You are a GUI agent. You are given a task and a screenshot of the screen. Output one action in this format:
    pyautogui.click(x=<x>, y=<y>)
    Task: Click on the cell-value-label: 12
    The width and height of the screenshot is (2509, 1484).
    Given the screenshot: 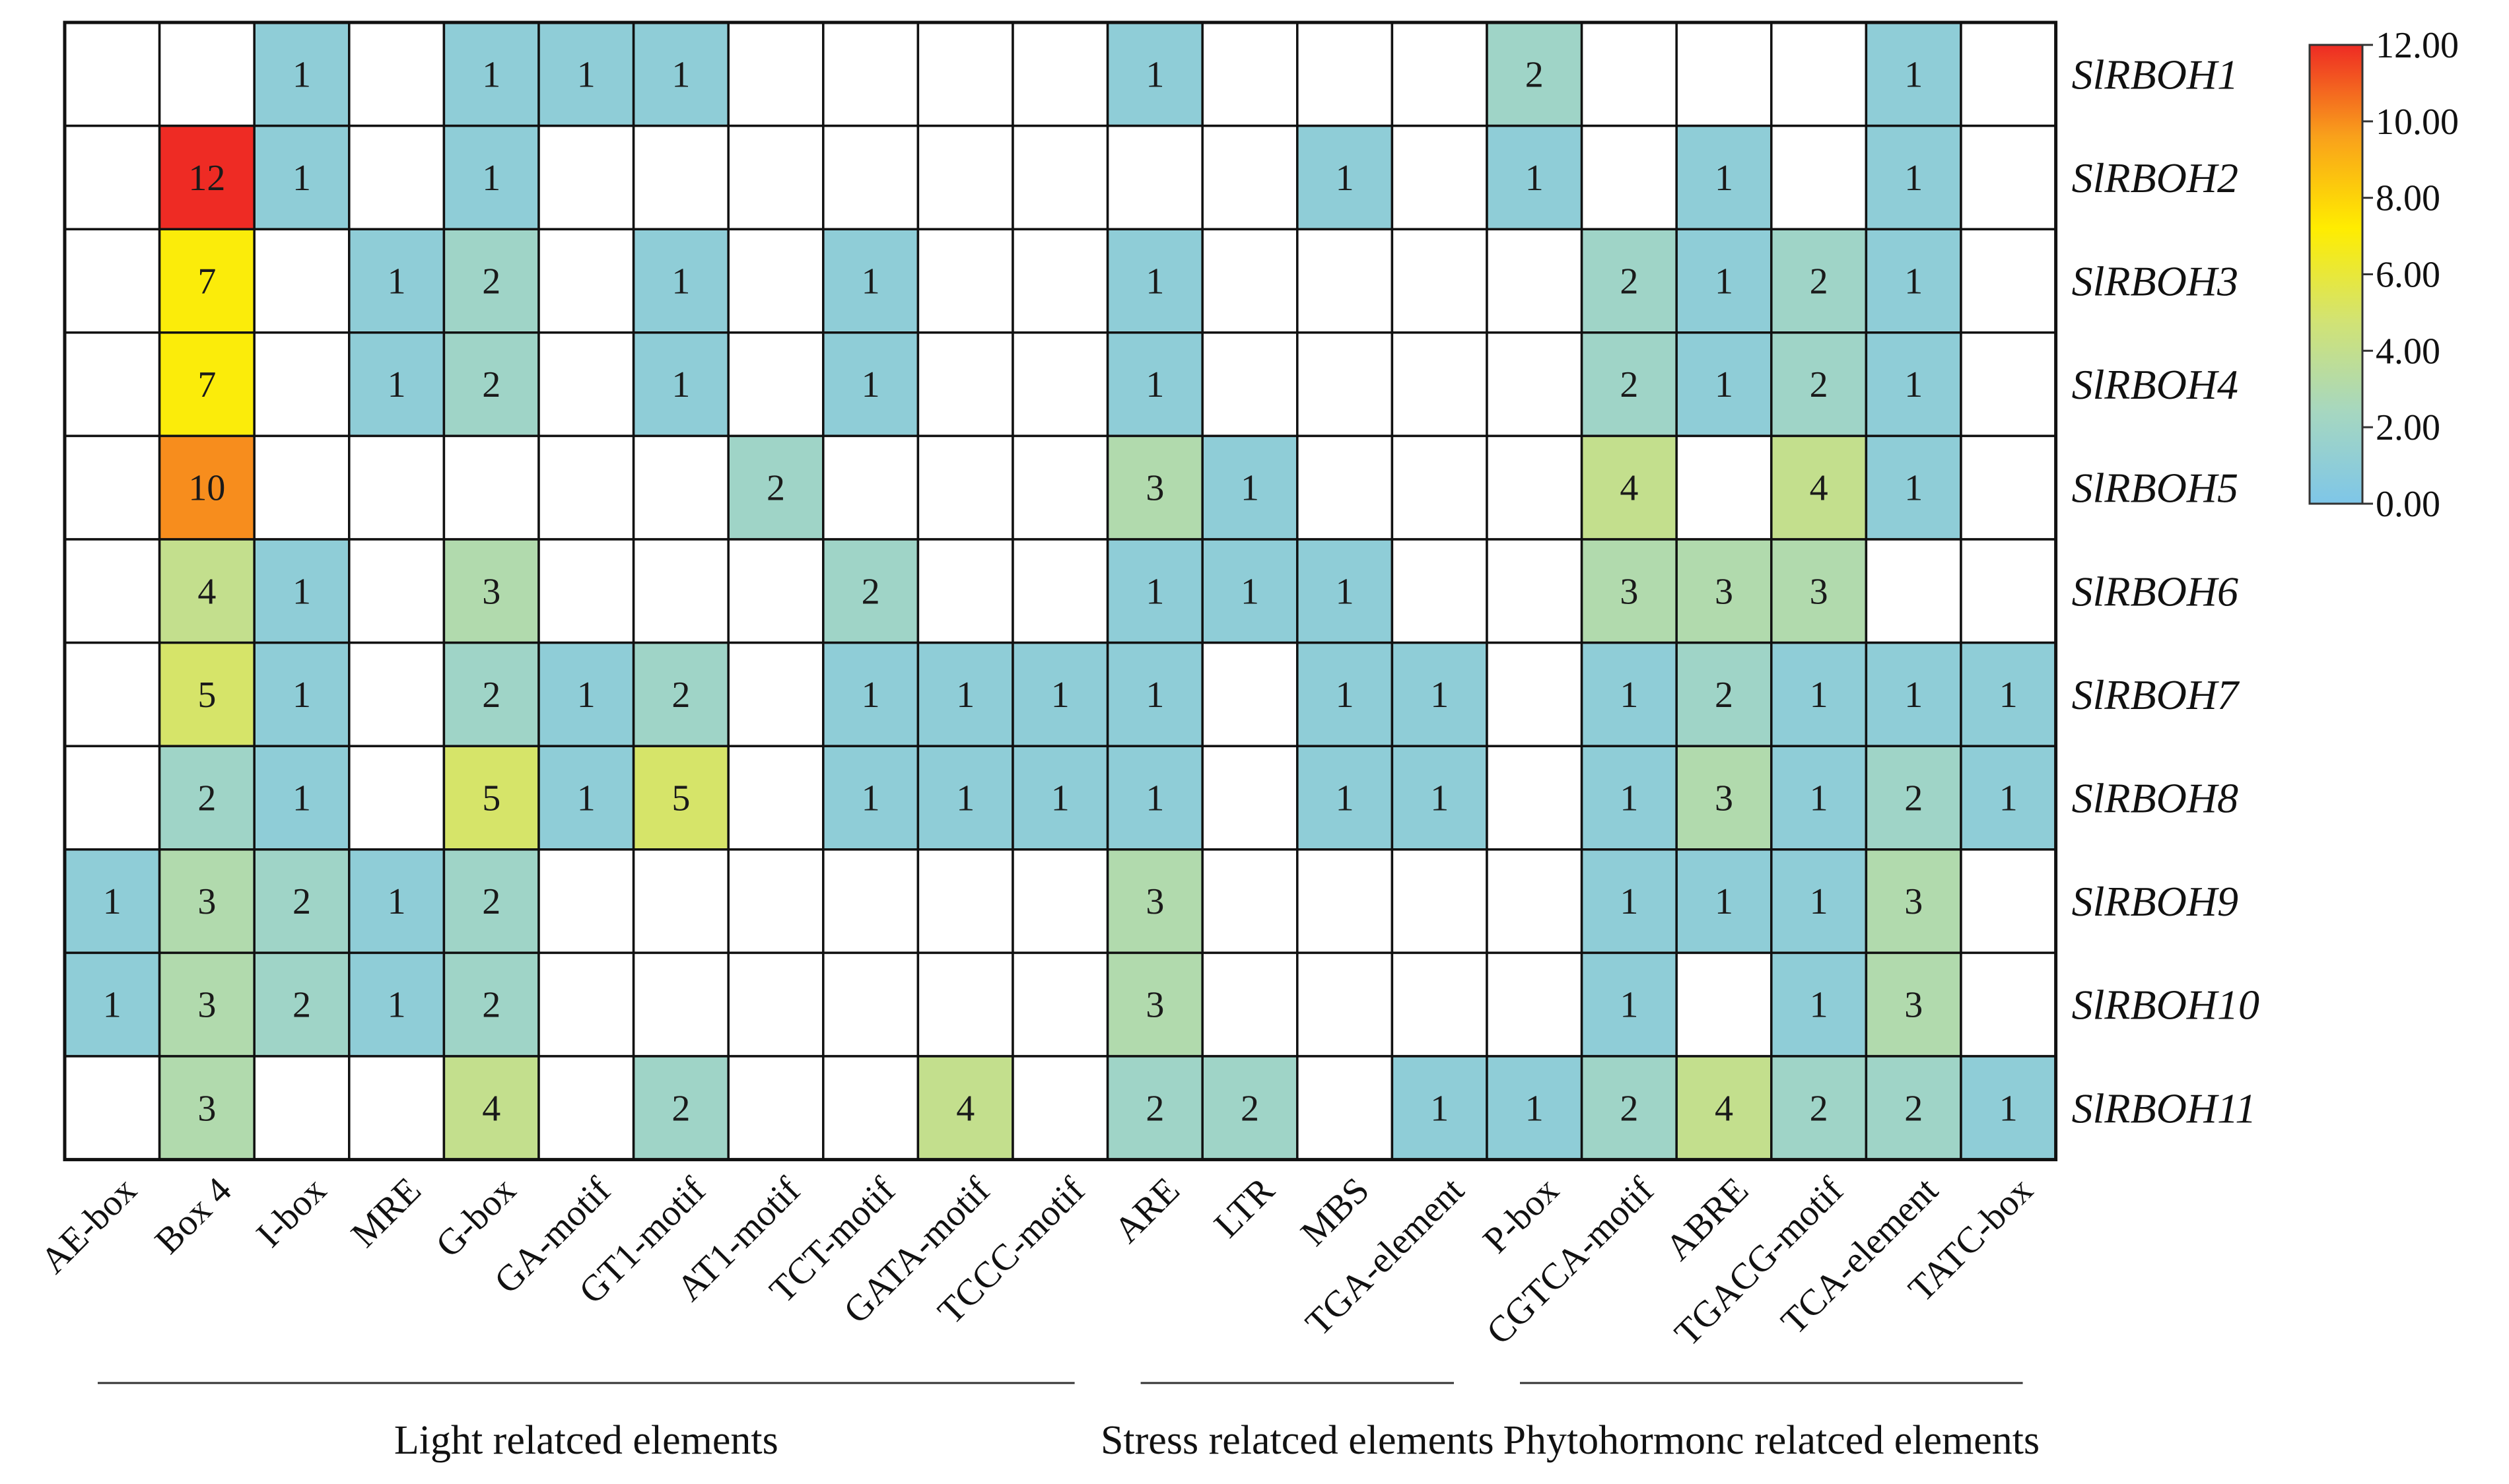 What is the action you would take?
    pyautogui.click(x=206, y=179)
    